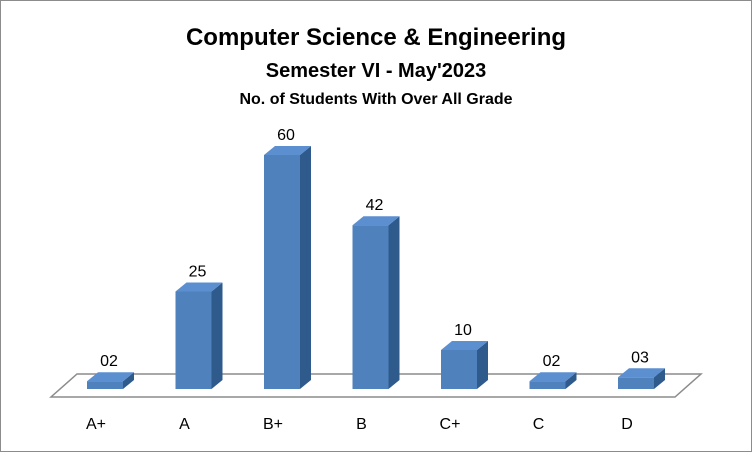 The width and height of the screenshot is (752, 452). Describe the element at coordinates (375, 99) in the screenshot. I see `chart-subtitle-2: No. of Students With Over All Grade` at that location.